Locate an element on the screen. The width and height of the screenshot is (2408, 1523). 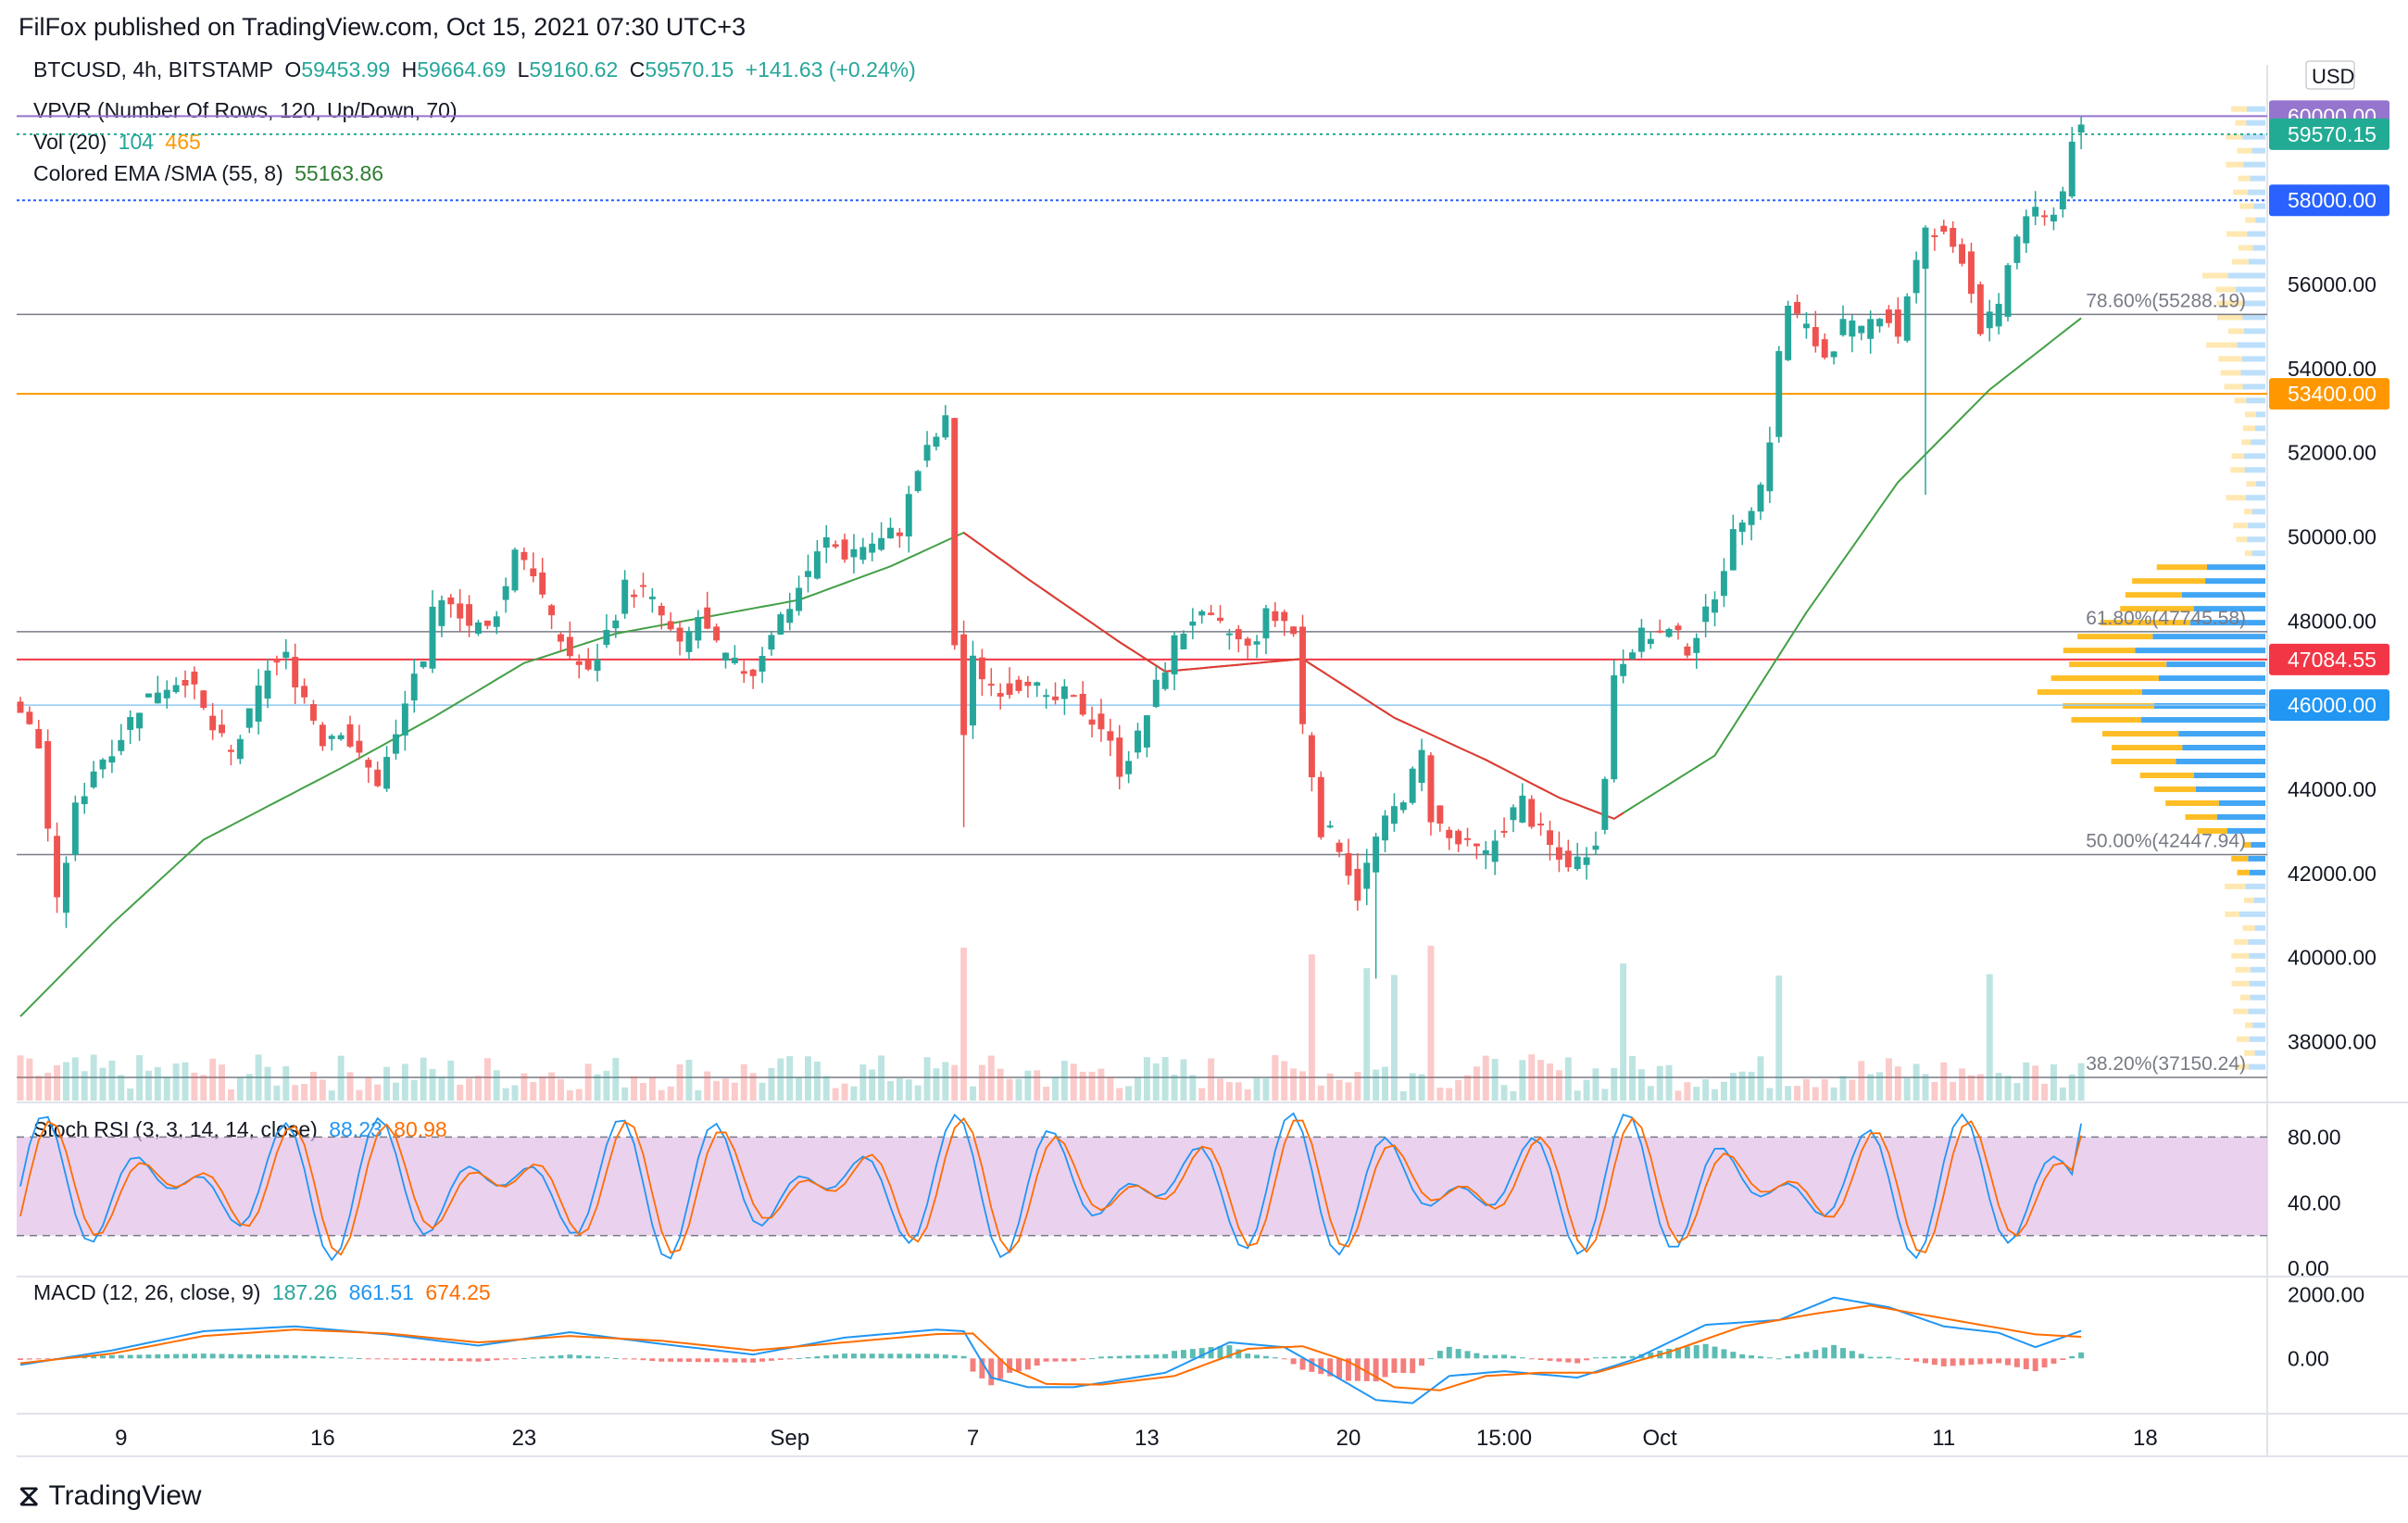
ema-legend: Colored EMA /SMA (55, 8) 55163.86 is located at coordinates (211, 173).